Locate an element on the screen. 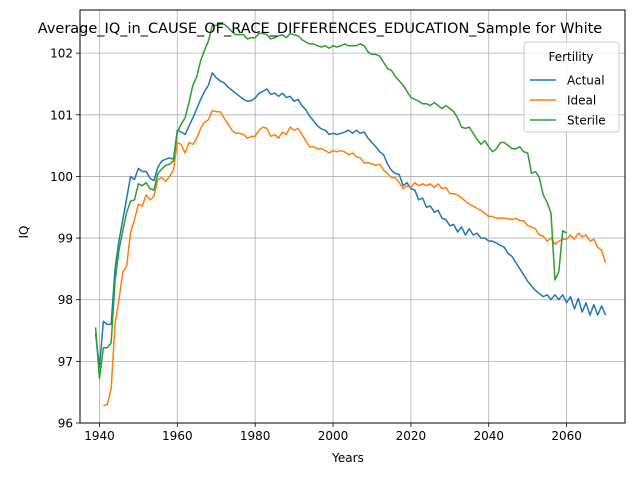 The height and width of the screenshot is (484, 640). legend-label-ideal: Ideal is located at coordinates (581, 101).